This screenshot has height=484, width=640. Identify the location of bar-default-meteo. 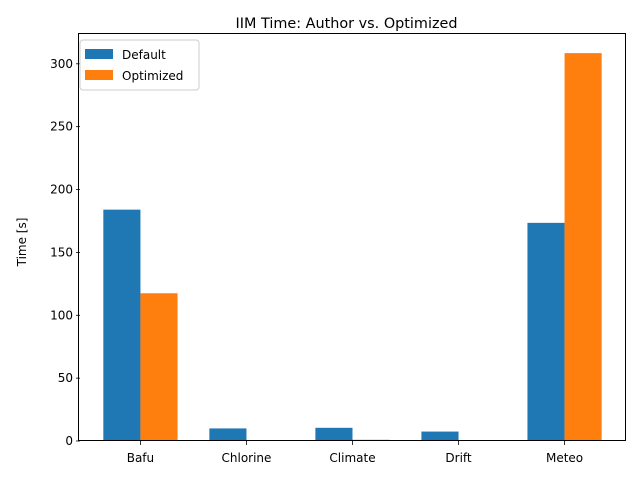
(545, 332).